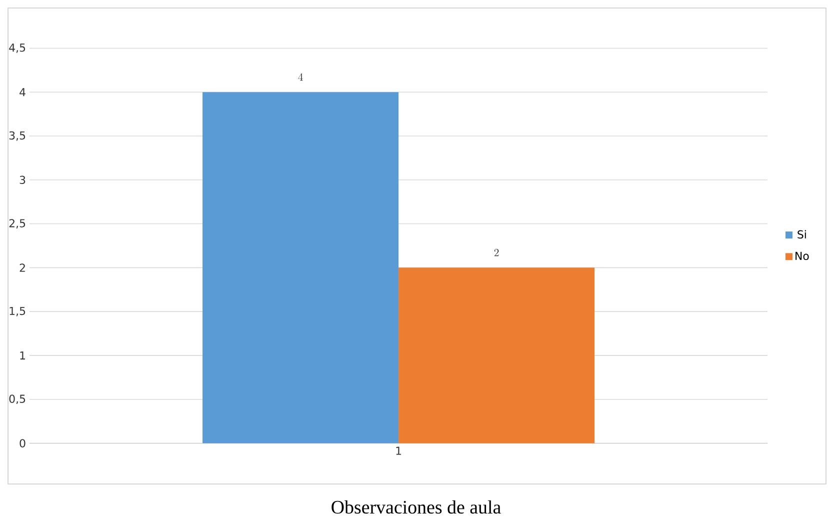  I want to click on y-tick-label: 1,5, so click(18, 311).